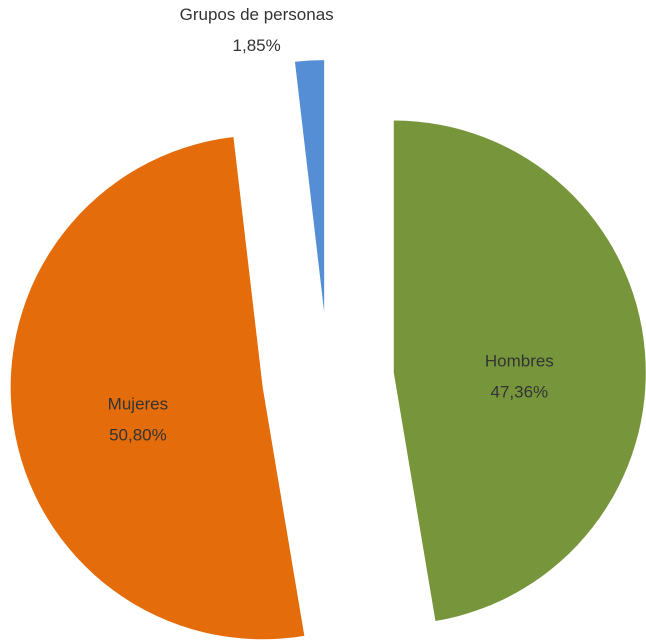  What do you see at coordinates (520, 392) in the screenshot?
I see `slice-value: 47,36%` at bounding box center [520, 392].